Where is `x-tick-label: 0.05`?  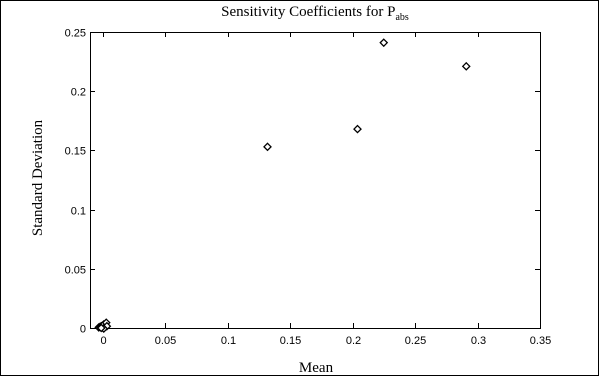 x-tick-label: 0.05 is located at coordinates (165, 341).